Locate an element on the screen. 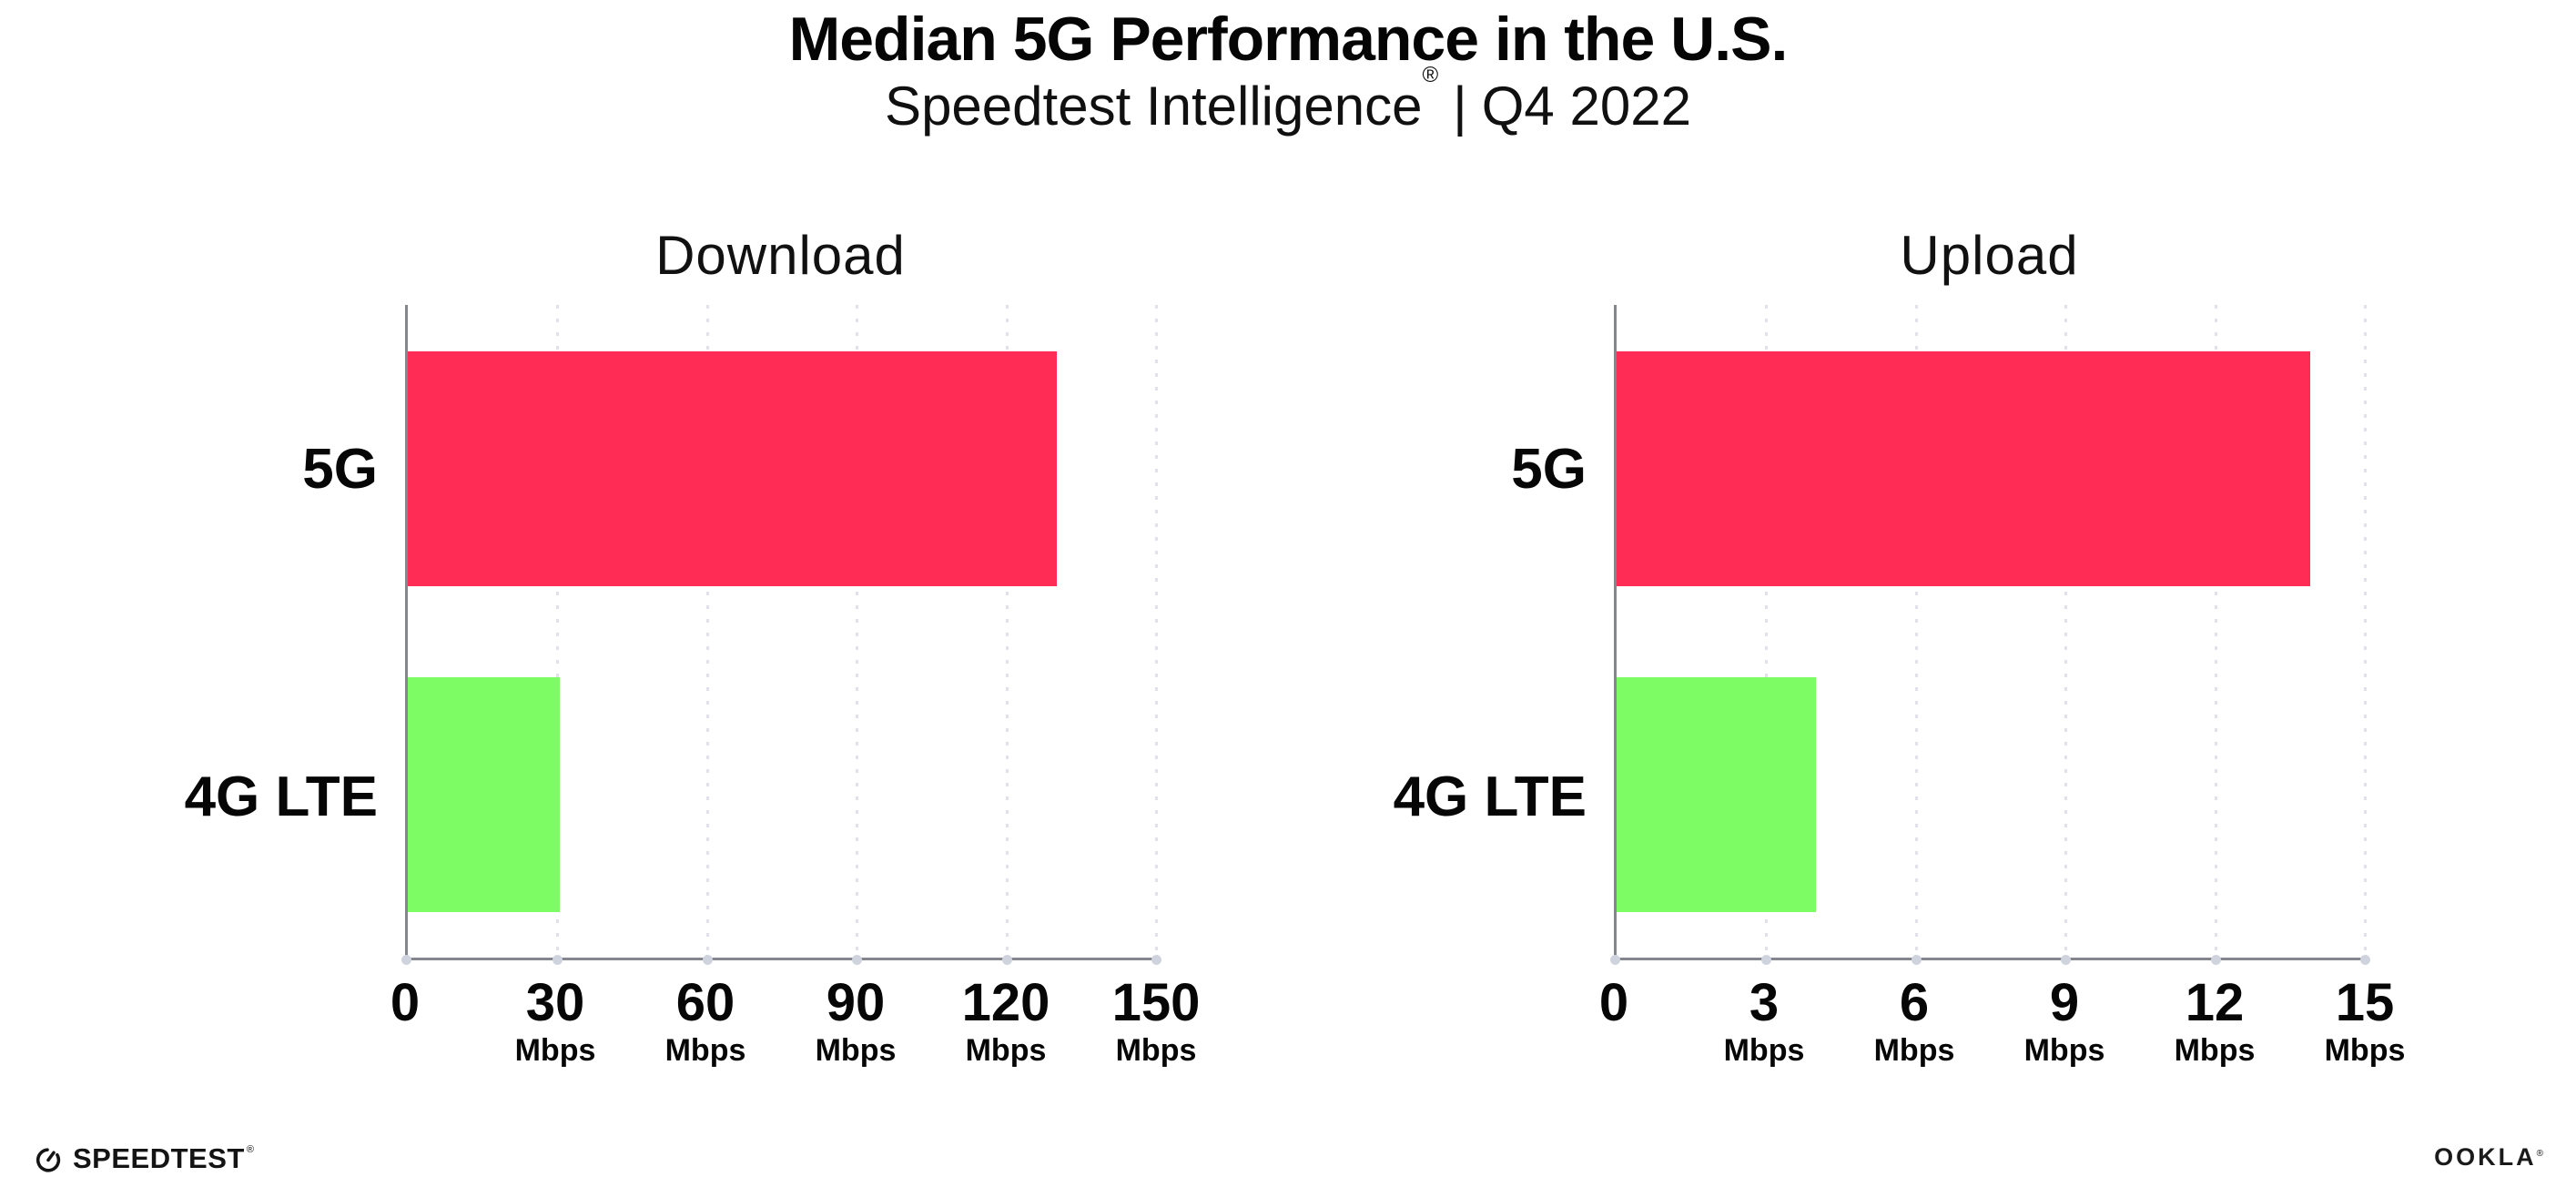 The height and width of the screenshot is (1197, 2576). x-tick-150: 150 Mbps is located at coordinates (1156, 1023).